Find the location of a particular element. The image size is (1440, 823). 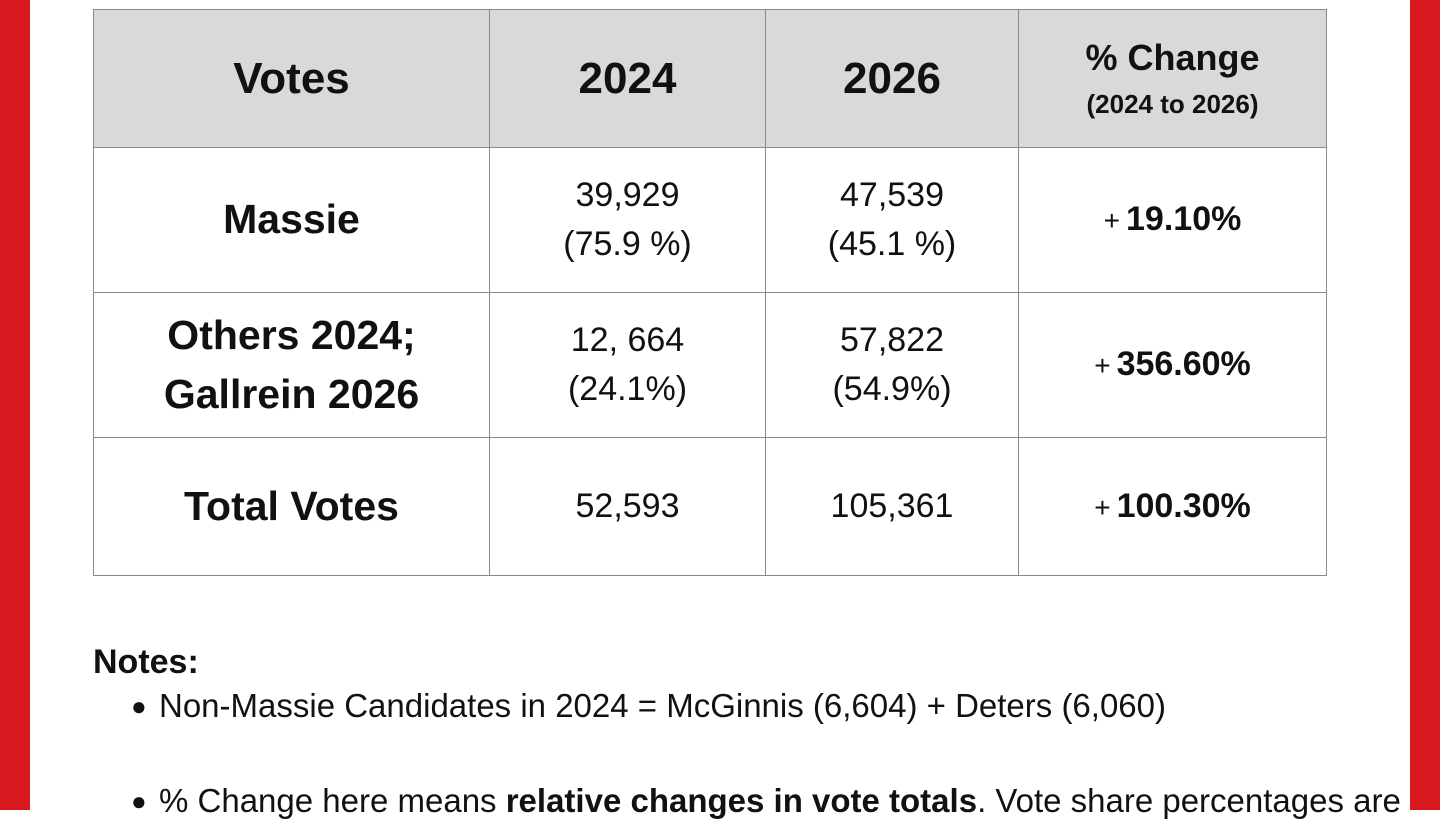

header-votes: Votes is located at coordinates (291, 78).